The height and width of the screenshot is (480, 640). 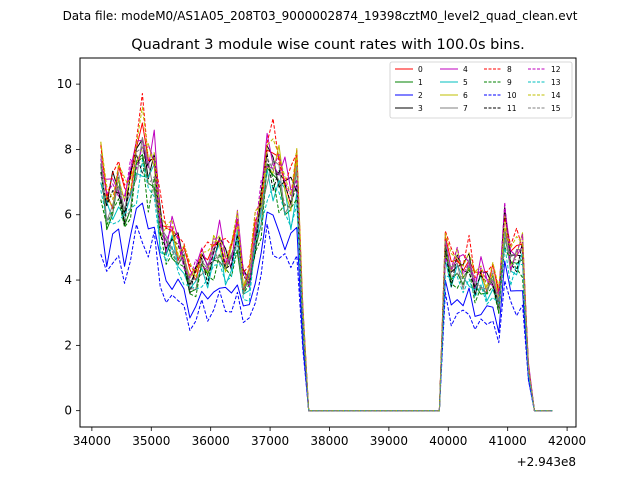 I want to click on legend-label-13: 13, so click(x=556, y=82).